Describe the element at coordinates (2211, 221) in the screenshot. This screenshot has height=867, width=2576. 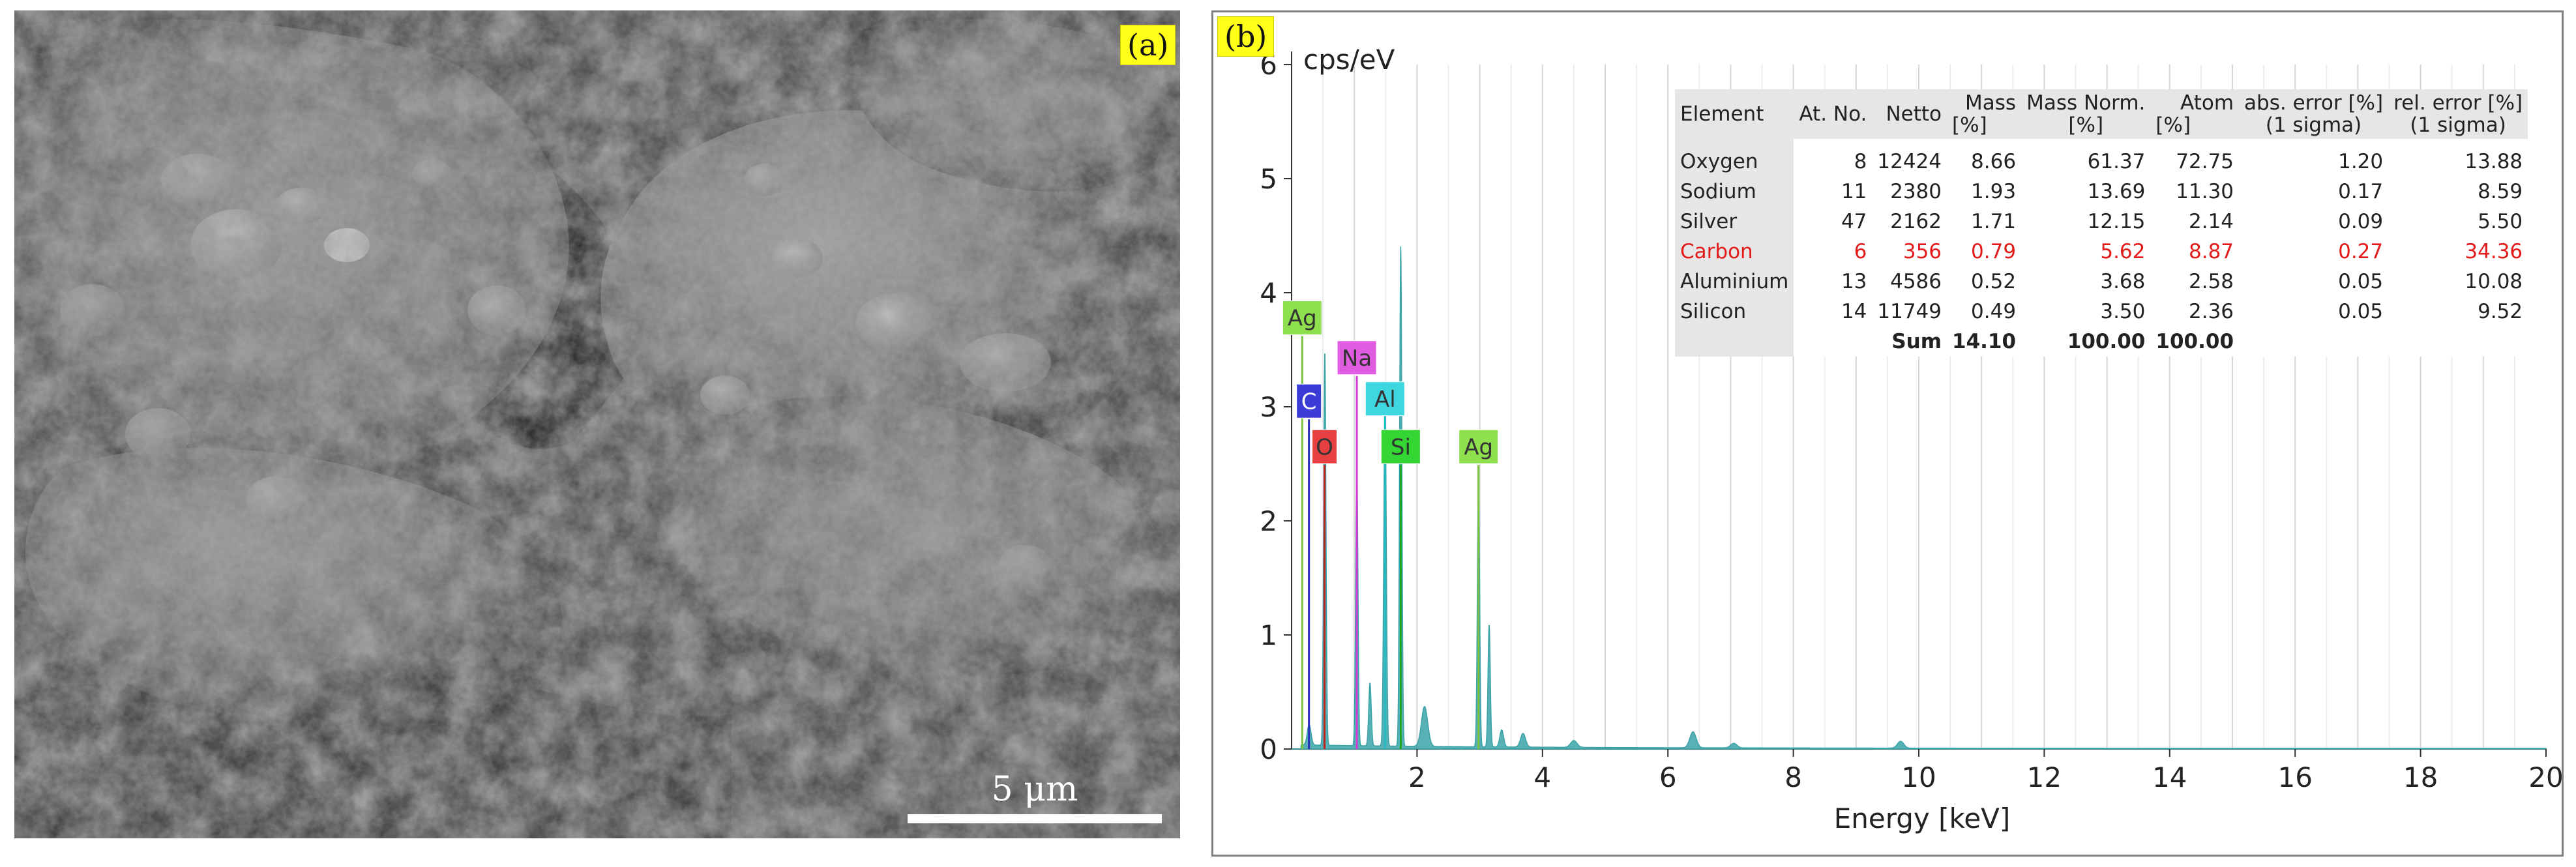
I see `cell-atom: 2.14` at that location.